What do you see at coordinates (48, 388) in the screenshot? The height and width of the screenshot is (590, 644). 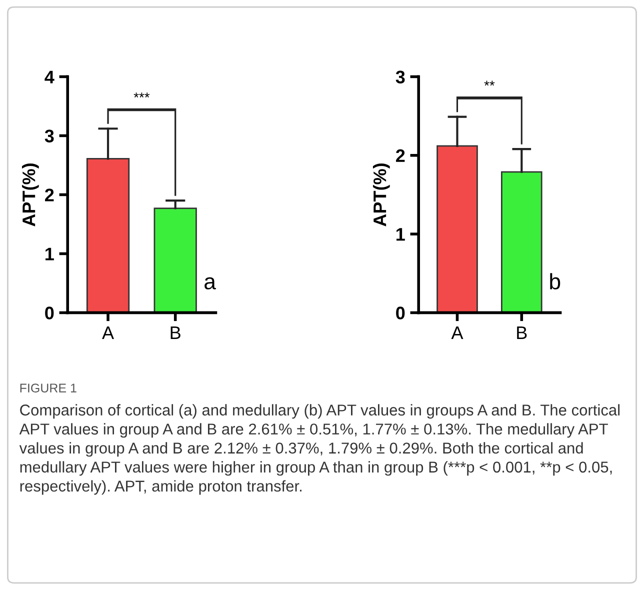 I see `caption: FIGURE 1` at bounding box center [48, 388].